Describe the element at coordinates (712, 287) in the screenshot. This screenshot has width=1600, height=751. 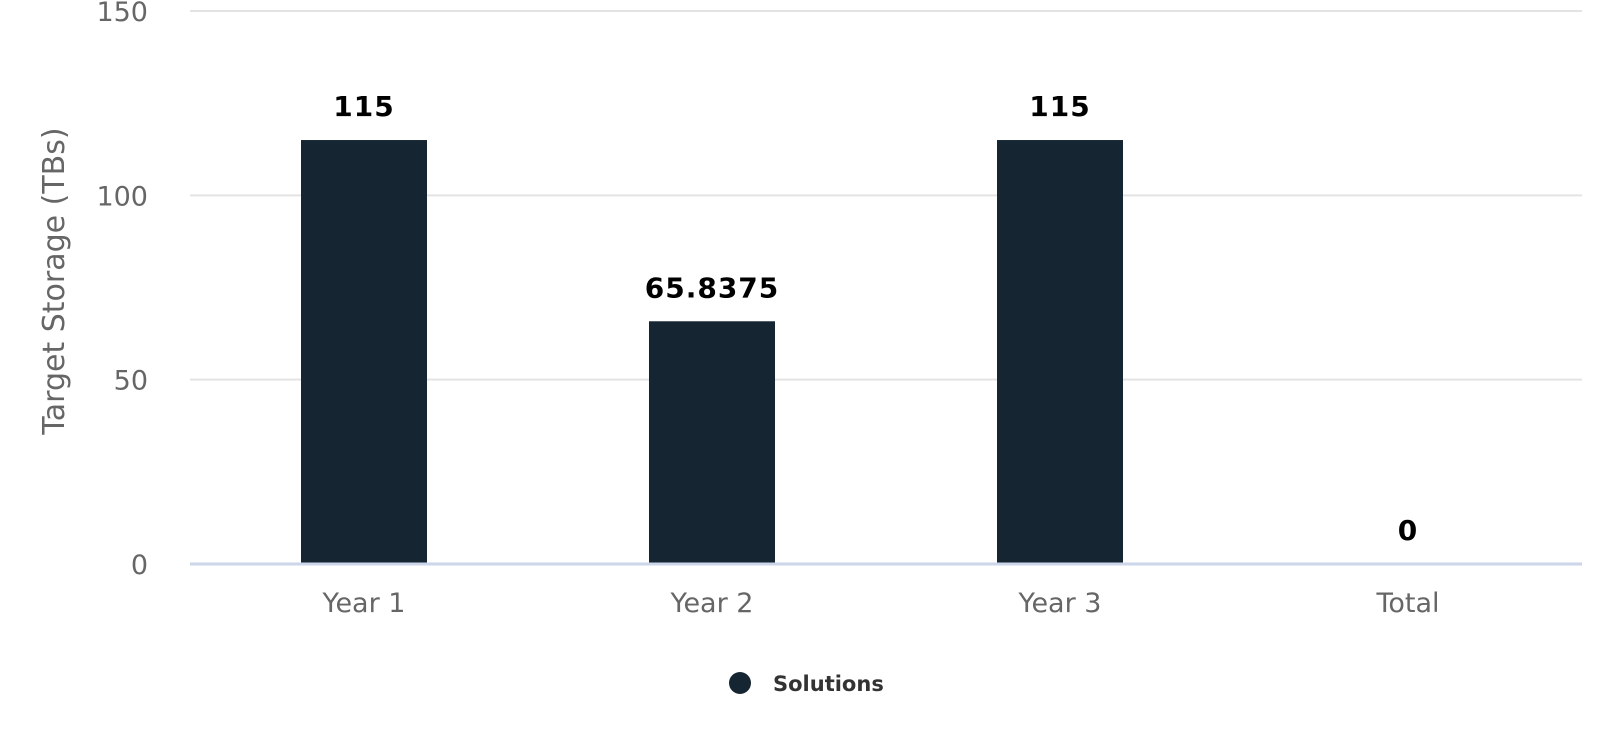
I see `data-label: 65.8375` at that location.